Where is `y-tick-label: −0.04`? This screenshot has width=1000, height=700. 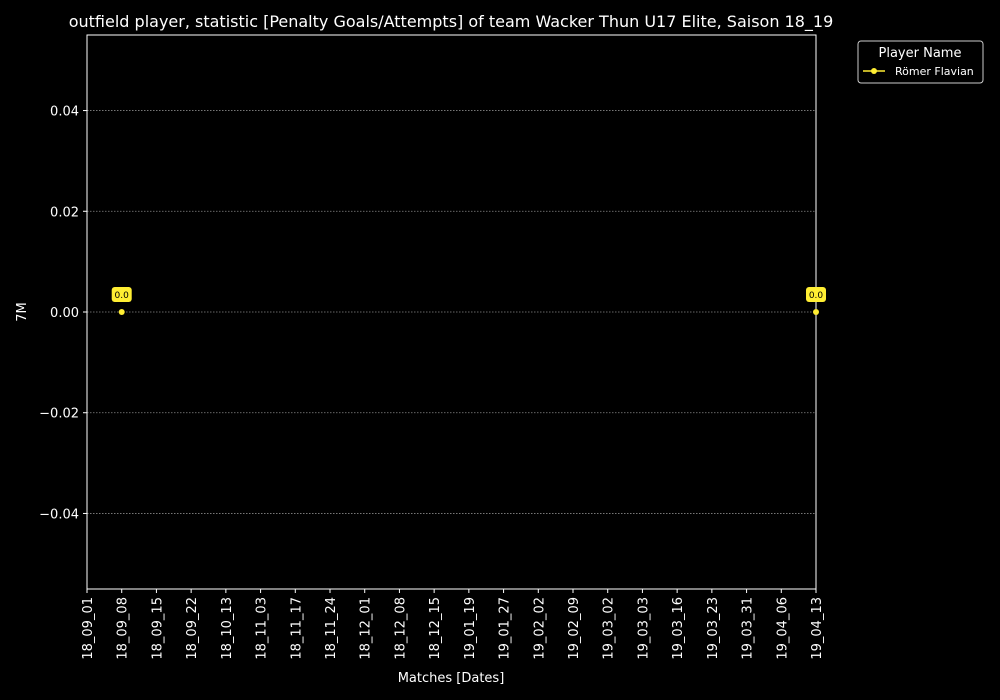
y-tick-label: −0.04 is located at coordinates (59, 514).